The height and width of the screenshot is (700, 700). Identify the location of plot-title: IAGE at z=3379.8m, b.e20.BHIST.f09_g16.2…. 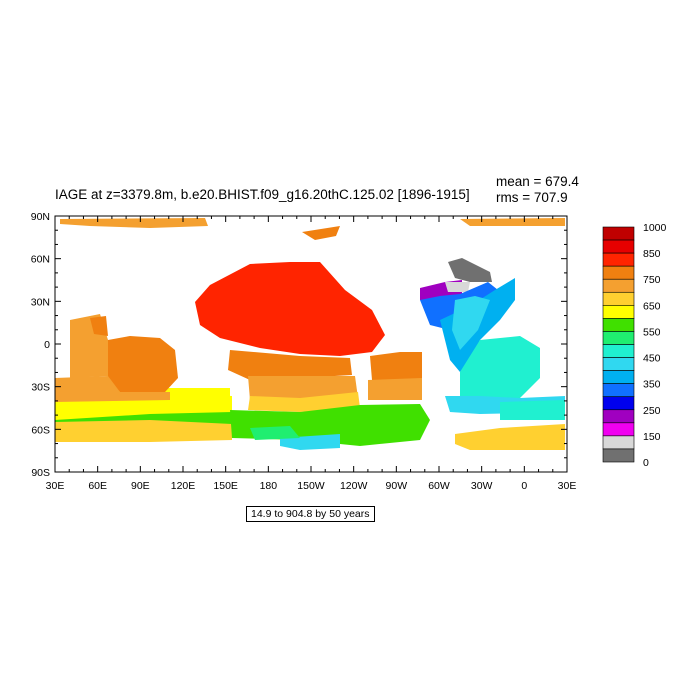
(262, 194).